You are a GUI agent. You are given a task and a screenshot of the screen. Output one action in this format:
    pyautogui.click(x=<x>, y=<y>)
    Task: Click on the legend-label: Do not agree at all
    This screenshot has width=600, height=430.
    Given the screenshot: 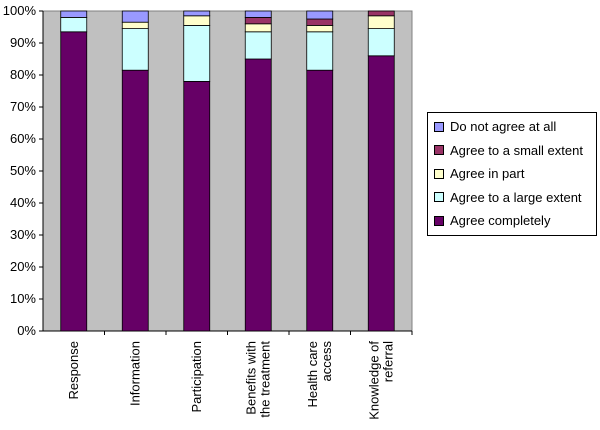 What is the action you would take?
    pyautogui.click(x=503, y=126)
    